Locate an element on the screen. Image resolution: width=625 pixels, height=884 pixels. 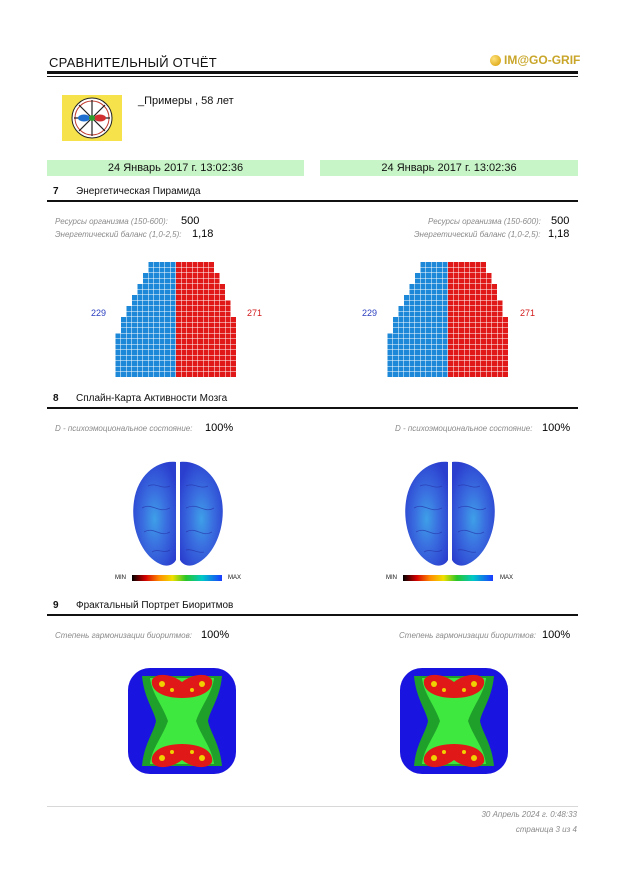
date-right: 24 Январь 2017 г. 13:02:36 is located at coordinates (449, 168).